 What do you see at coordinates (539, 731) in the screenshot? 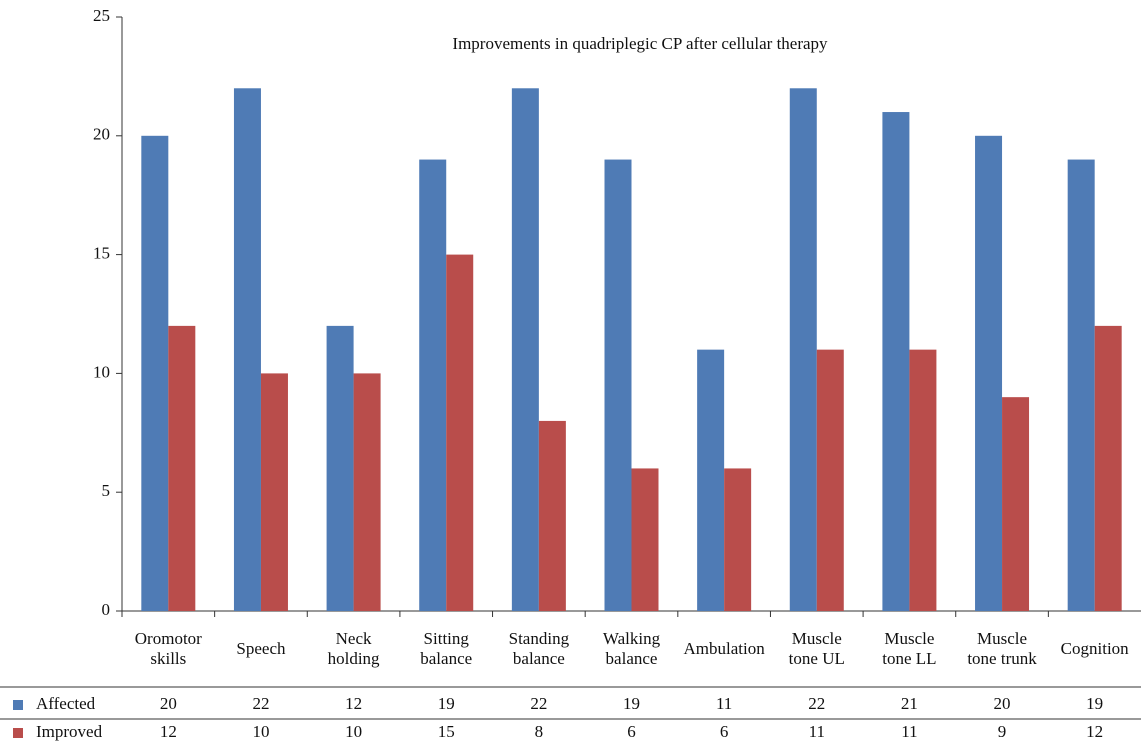
I see `table-value: 8` at bounding box center [539, 731].